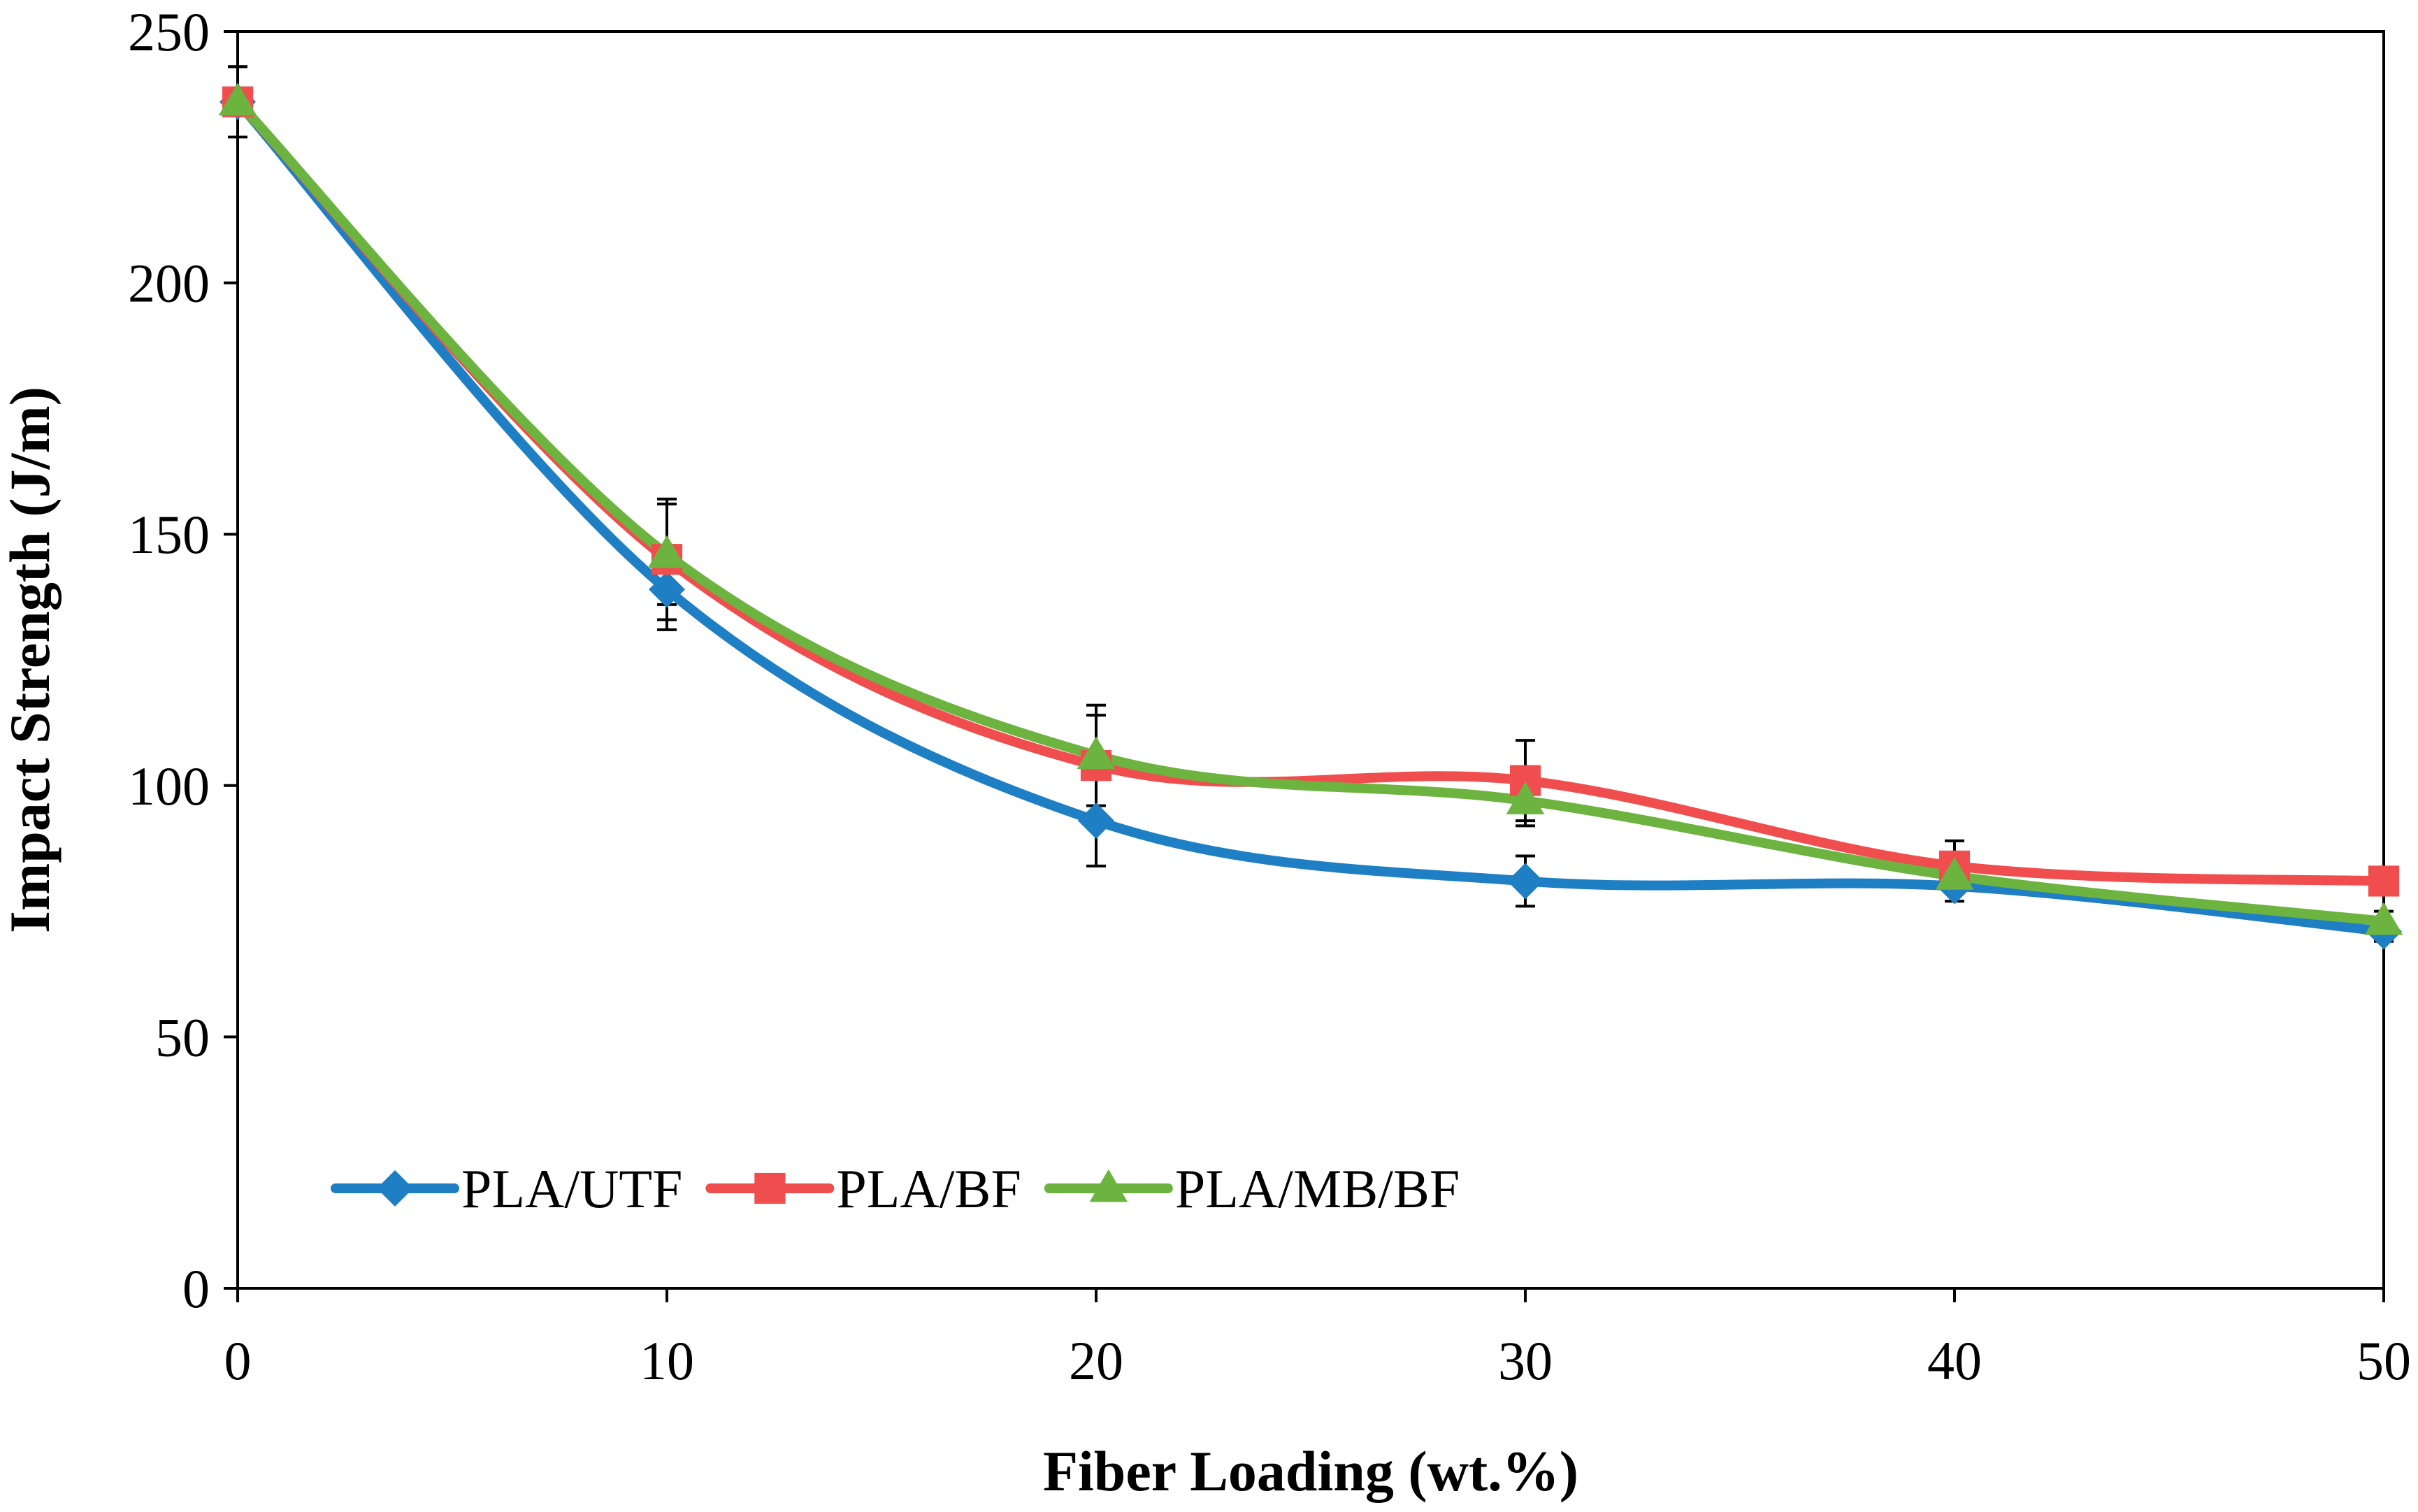  Describe the element at coordinates (169, 786) in the screenshot. I see `y-tick-label: 100` at that location.